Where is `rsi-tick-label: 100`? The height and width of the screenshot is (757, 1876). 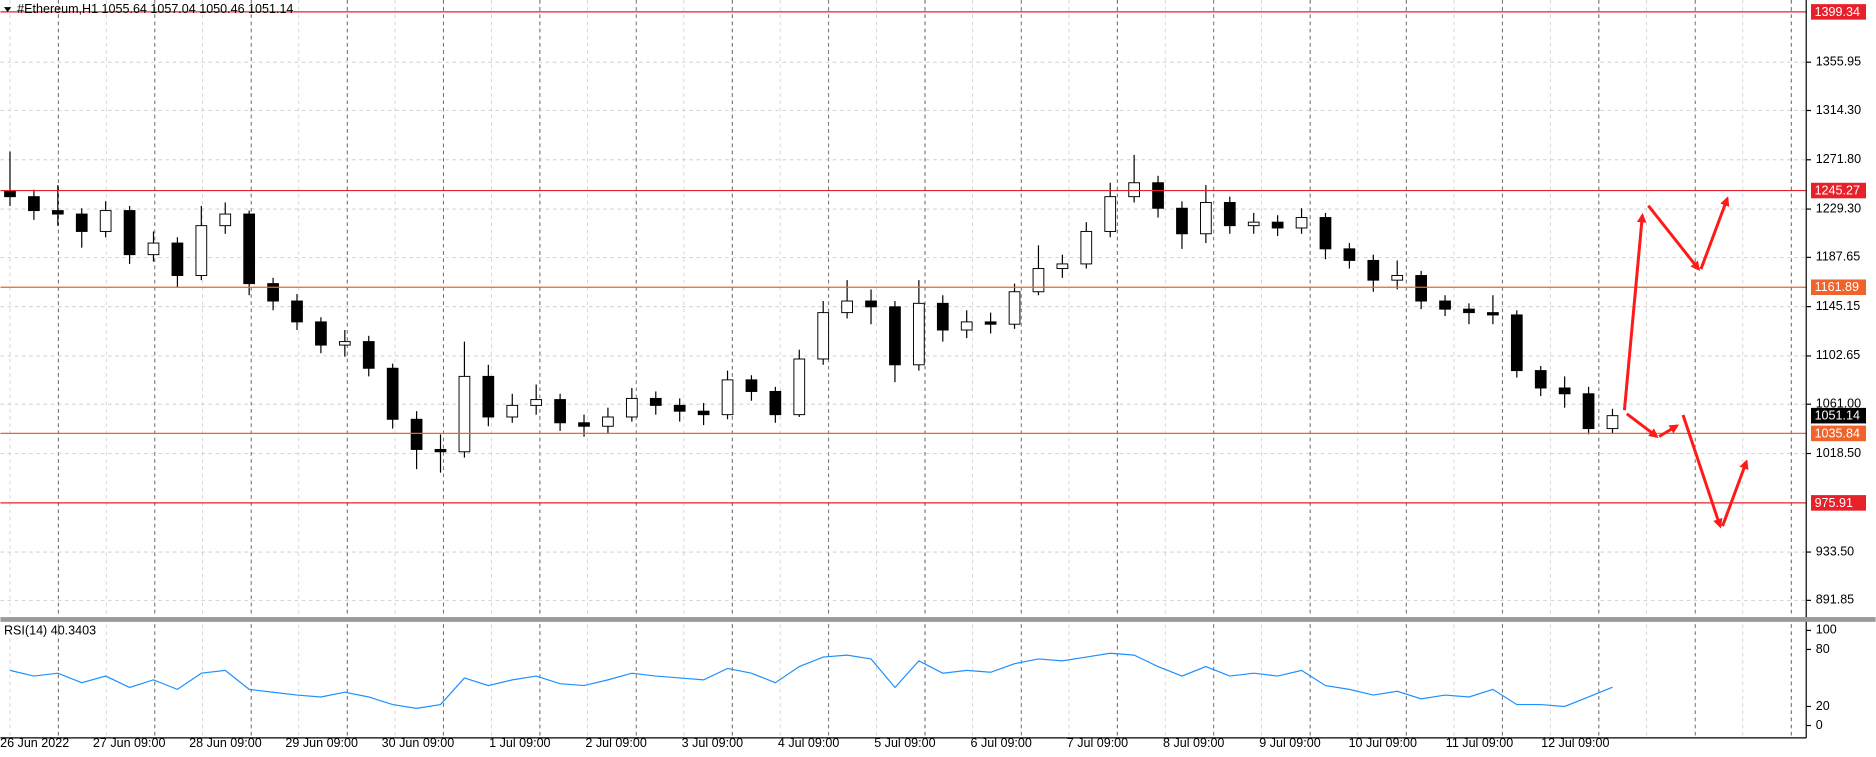
rsi-tick-label: 100 is located at coordinates (1826, 630).